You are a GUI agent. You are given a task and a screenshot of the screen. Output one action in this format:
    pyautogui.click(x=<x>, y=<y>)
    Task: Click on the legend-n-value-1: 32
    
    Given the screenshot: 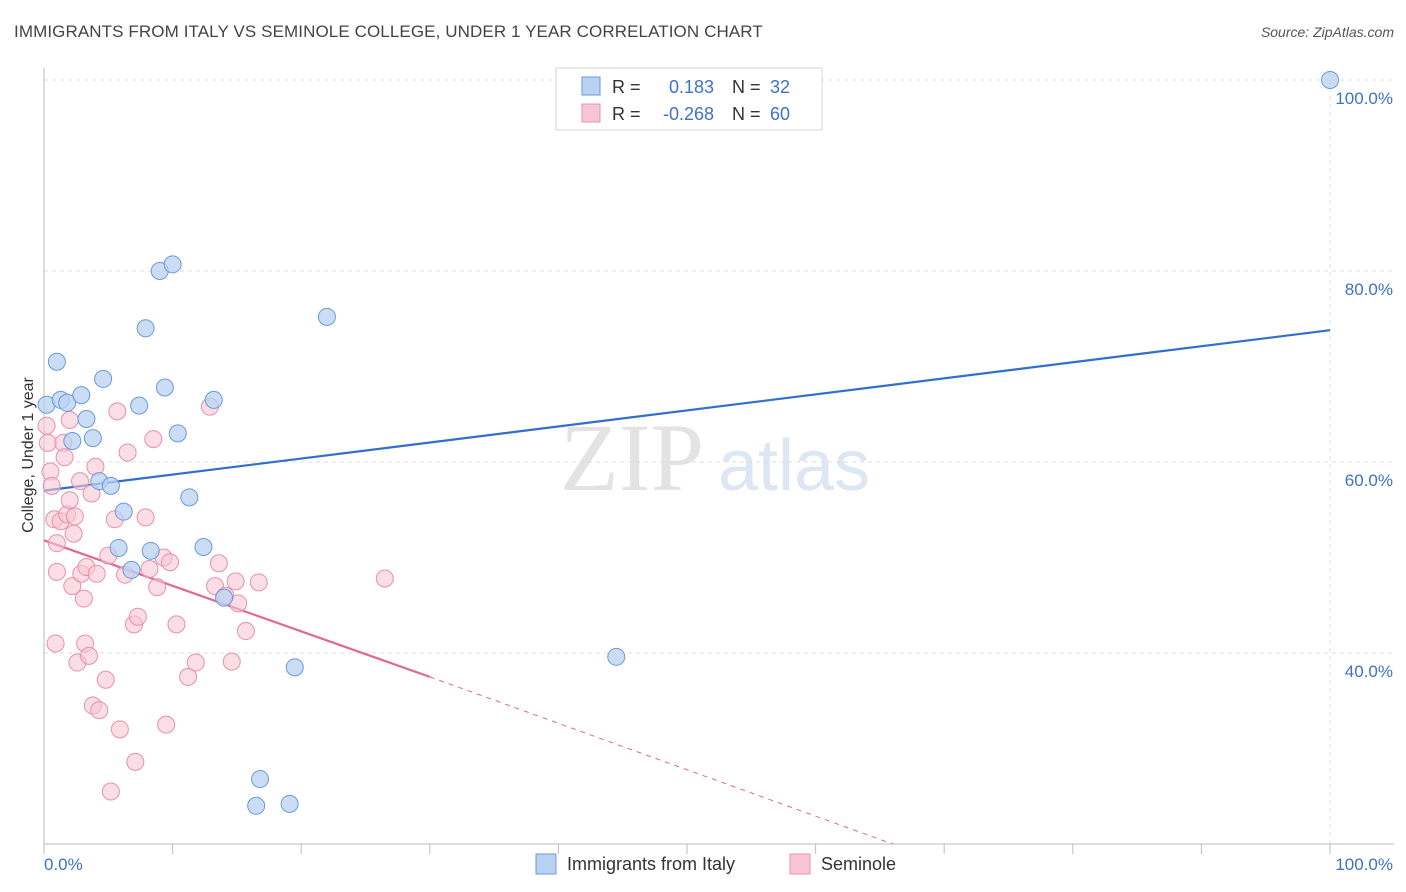 What is the action you would take?
    pyautogui.click(x=780, y=87)
    